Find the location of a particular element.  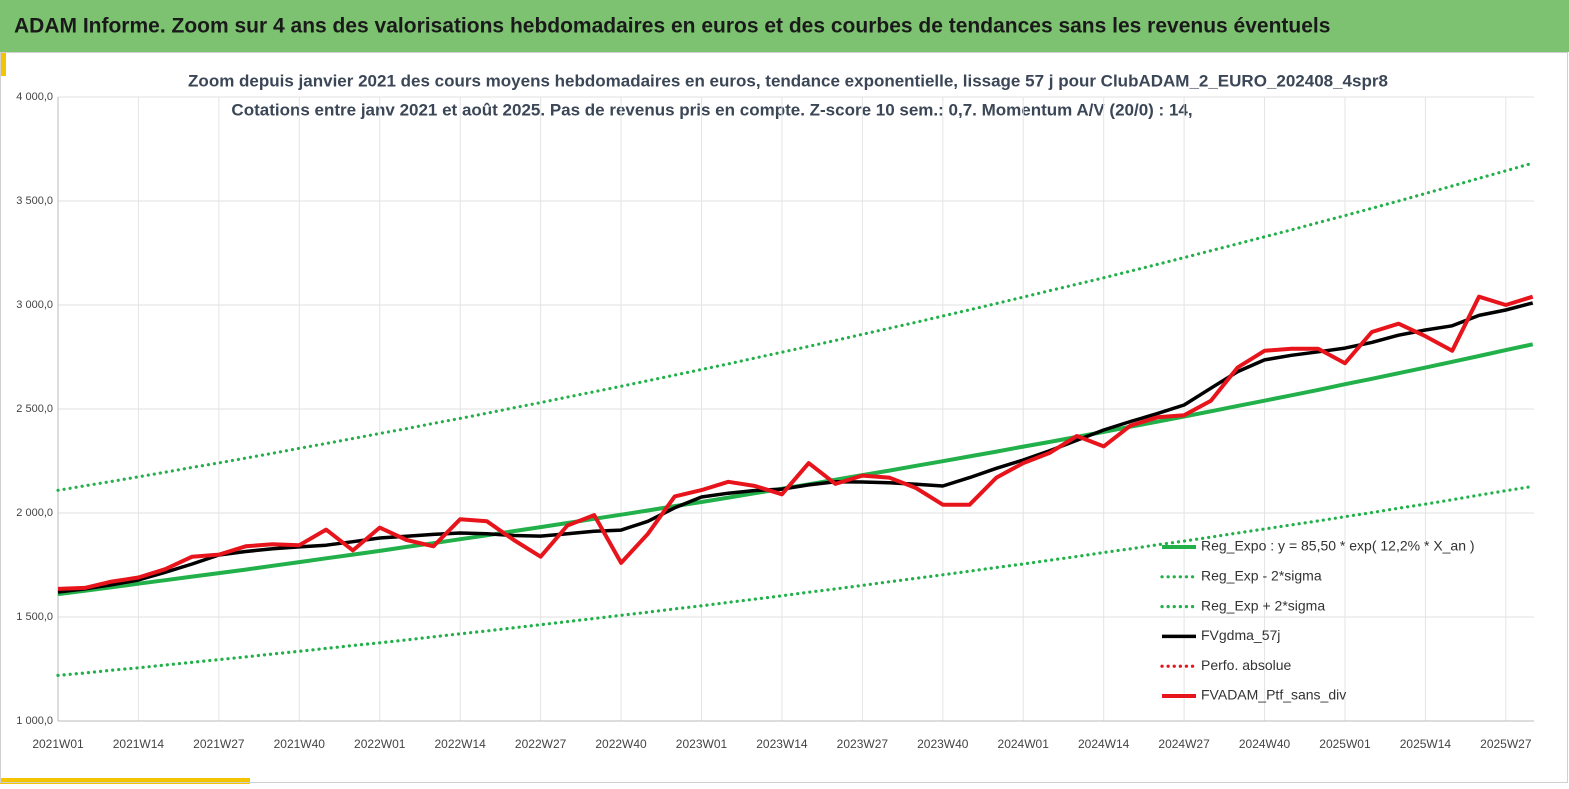

x-tick-label: 2025W01 is located at coordinates (1345, 744).